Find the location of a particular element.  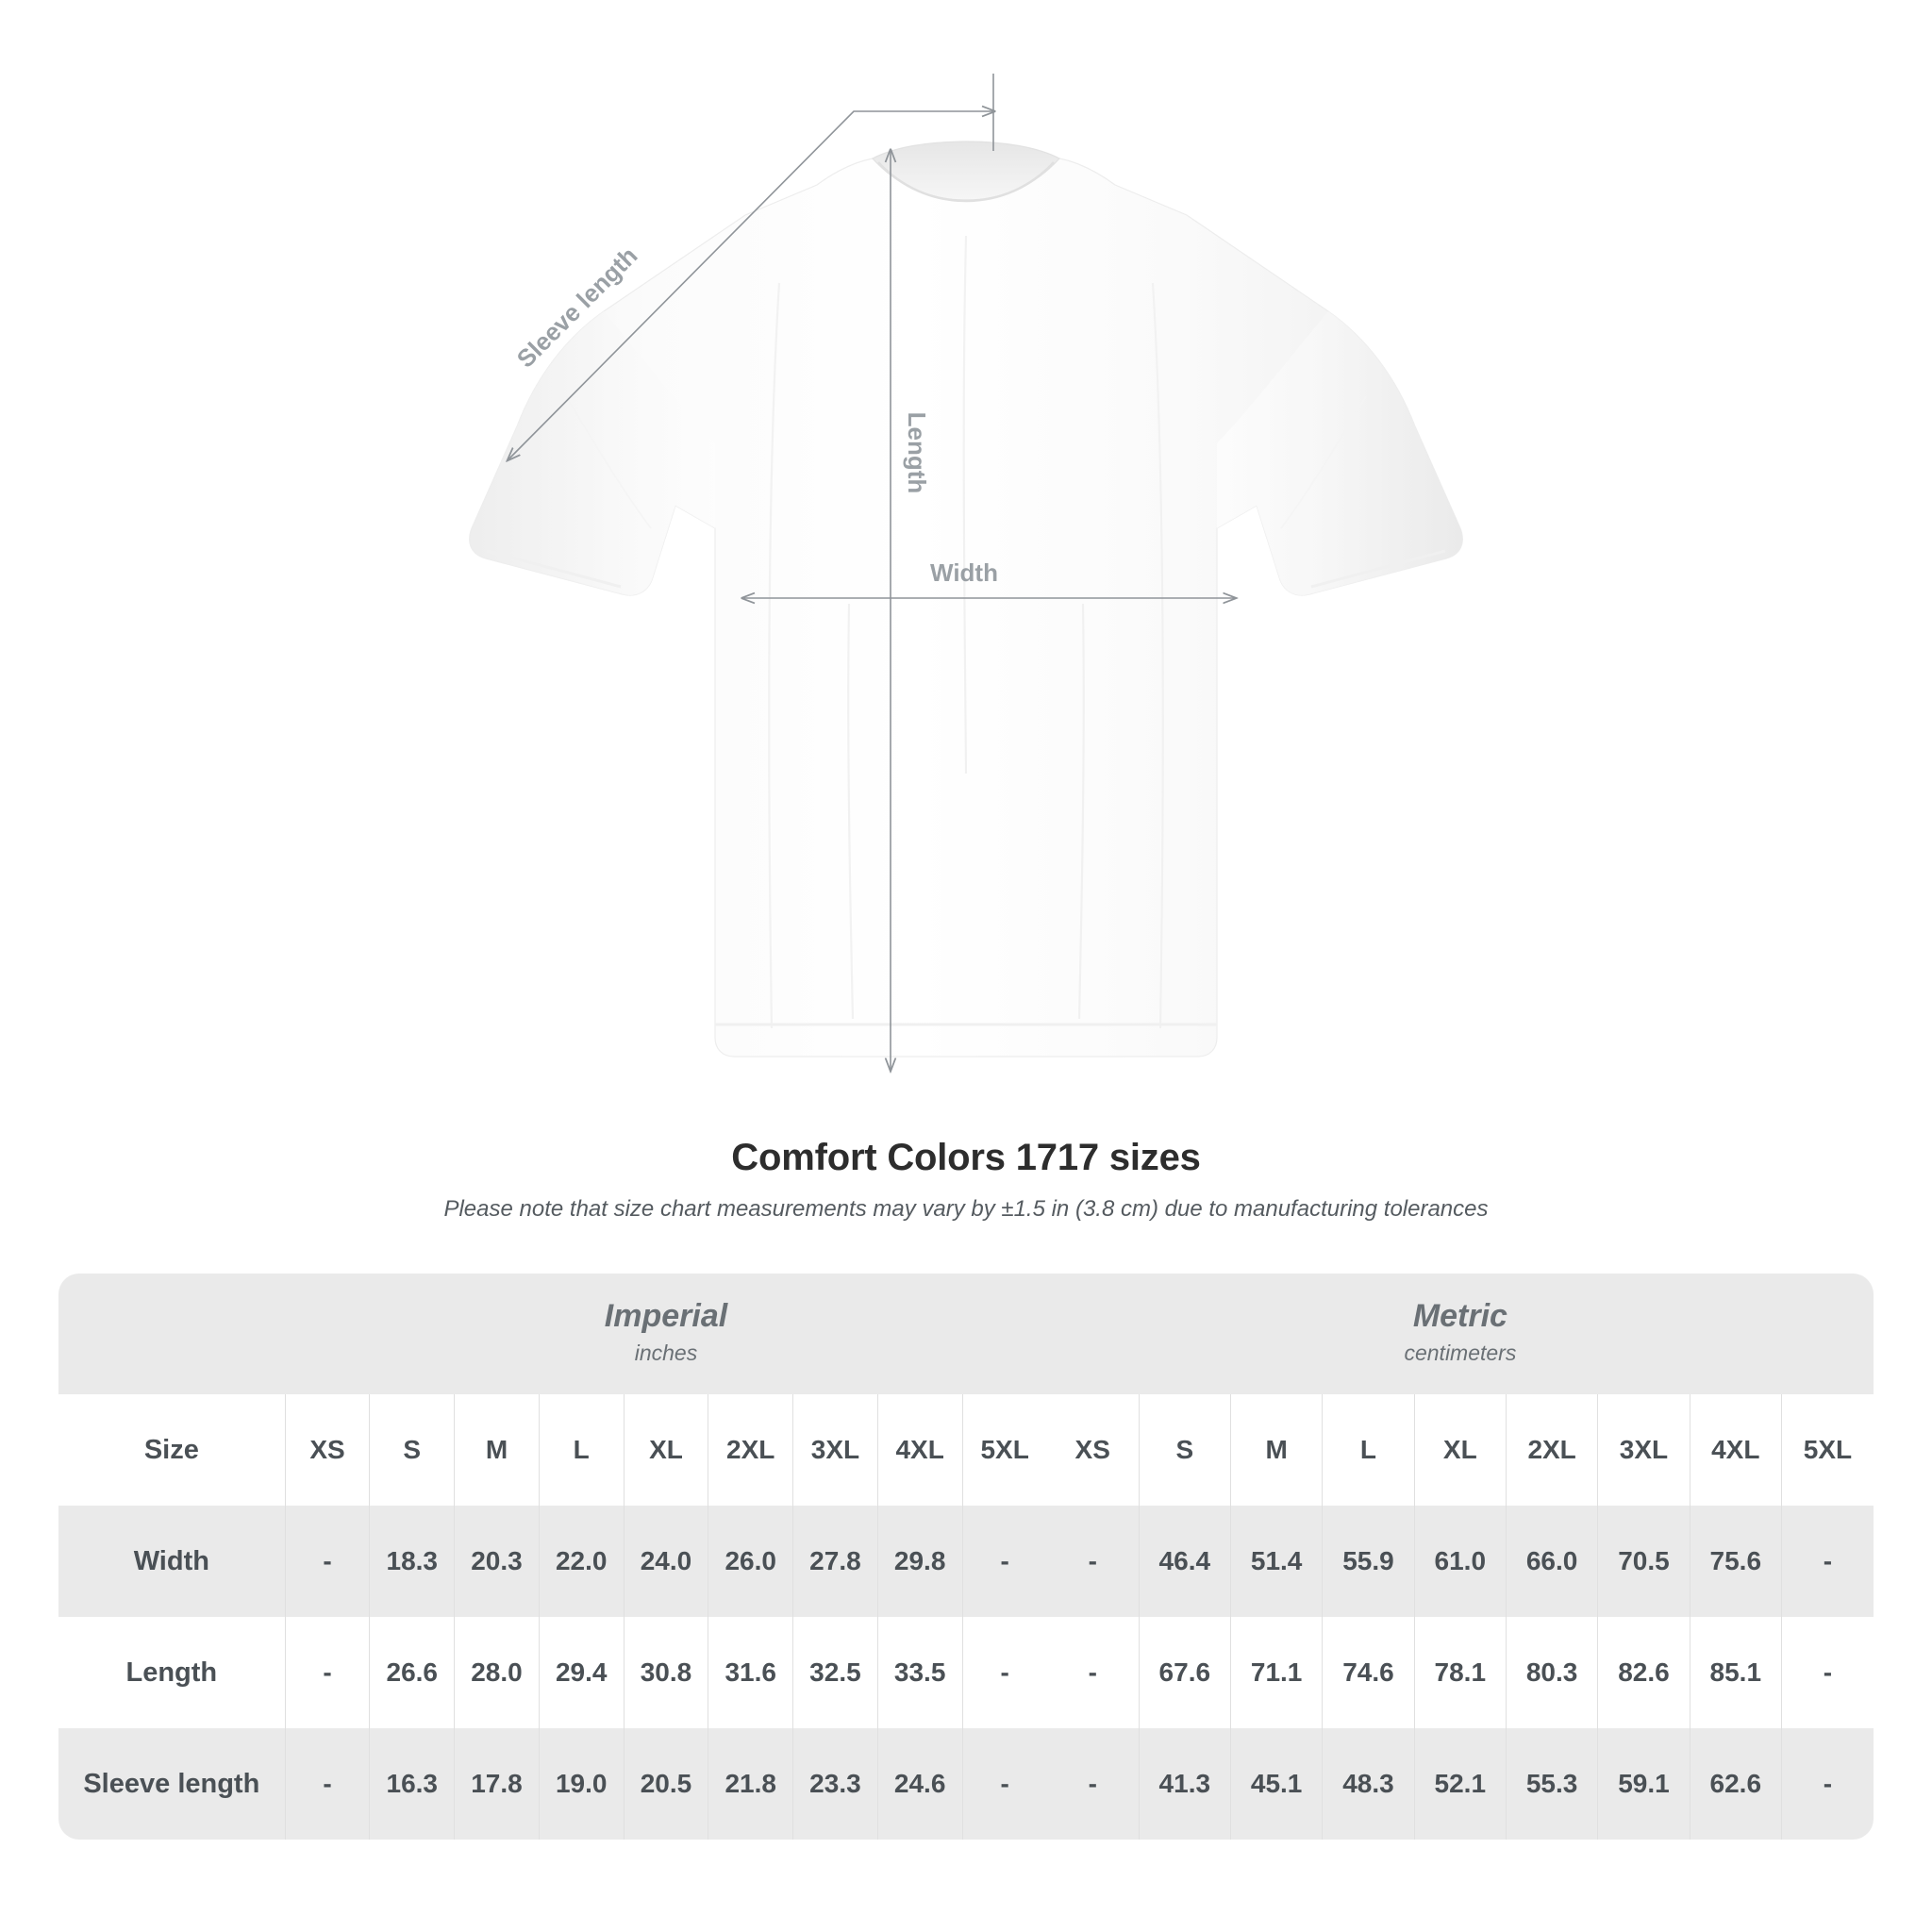

unit-spacer-cell is located at coordinates (172, 1334).